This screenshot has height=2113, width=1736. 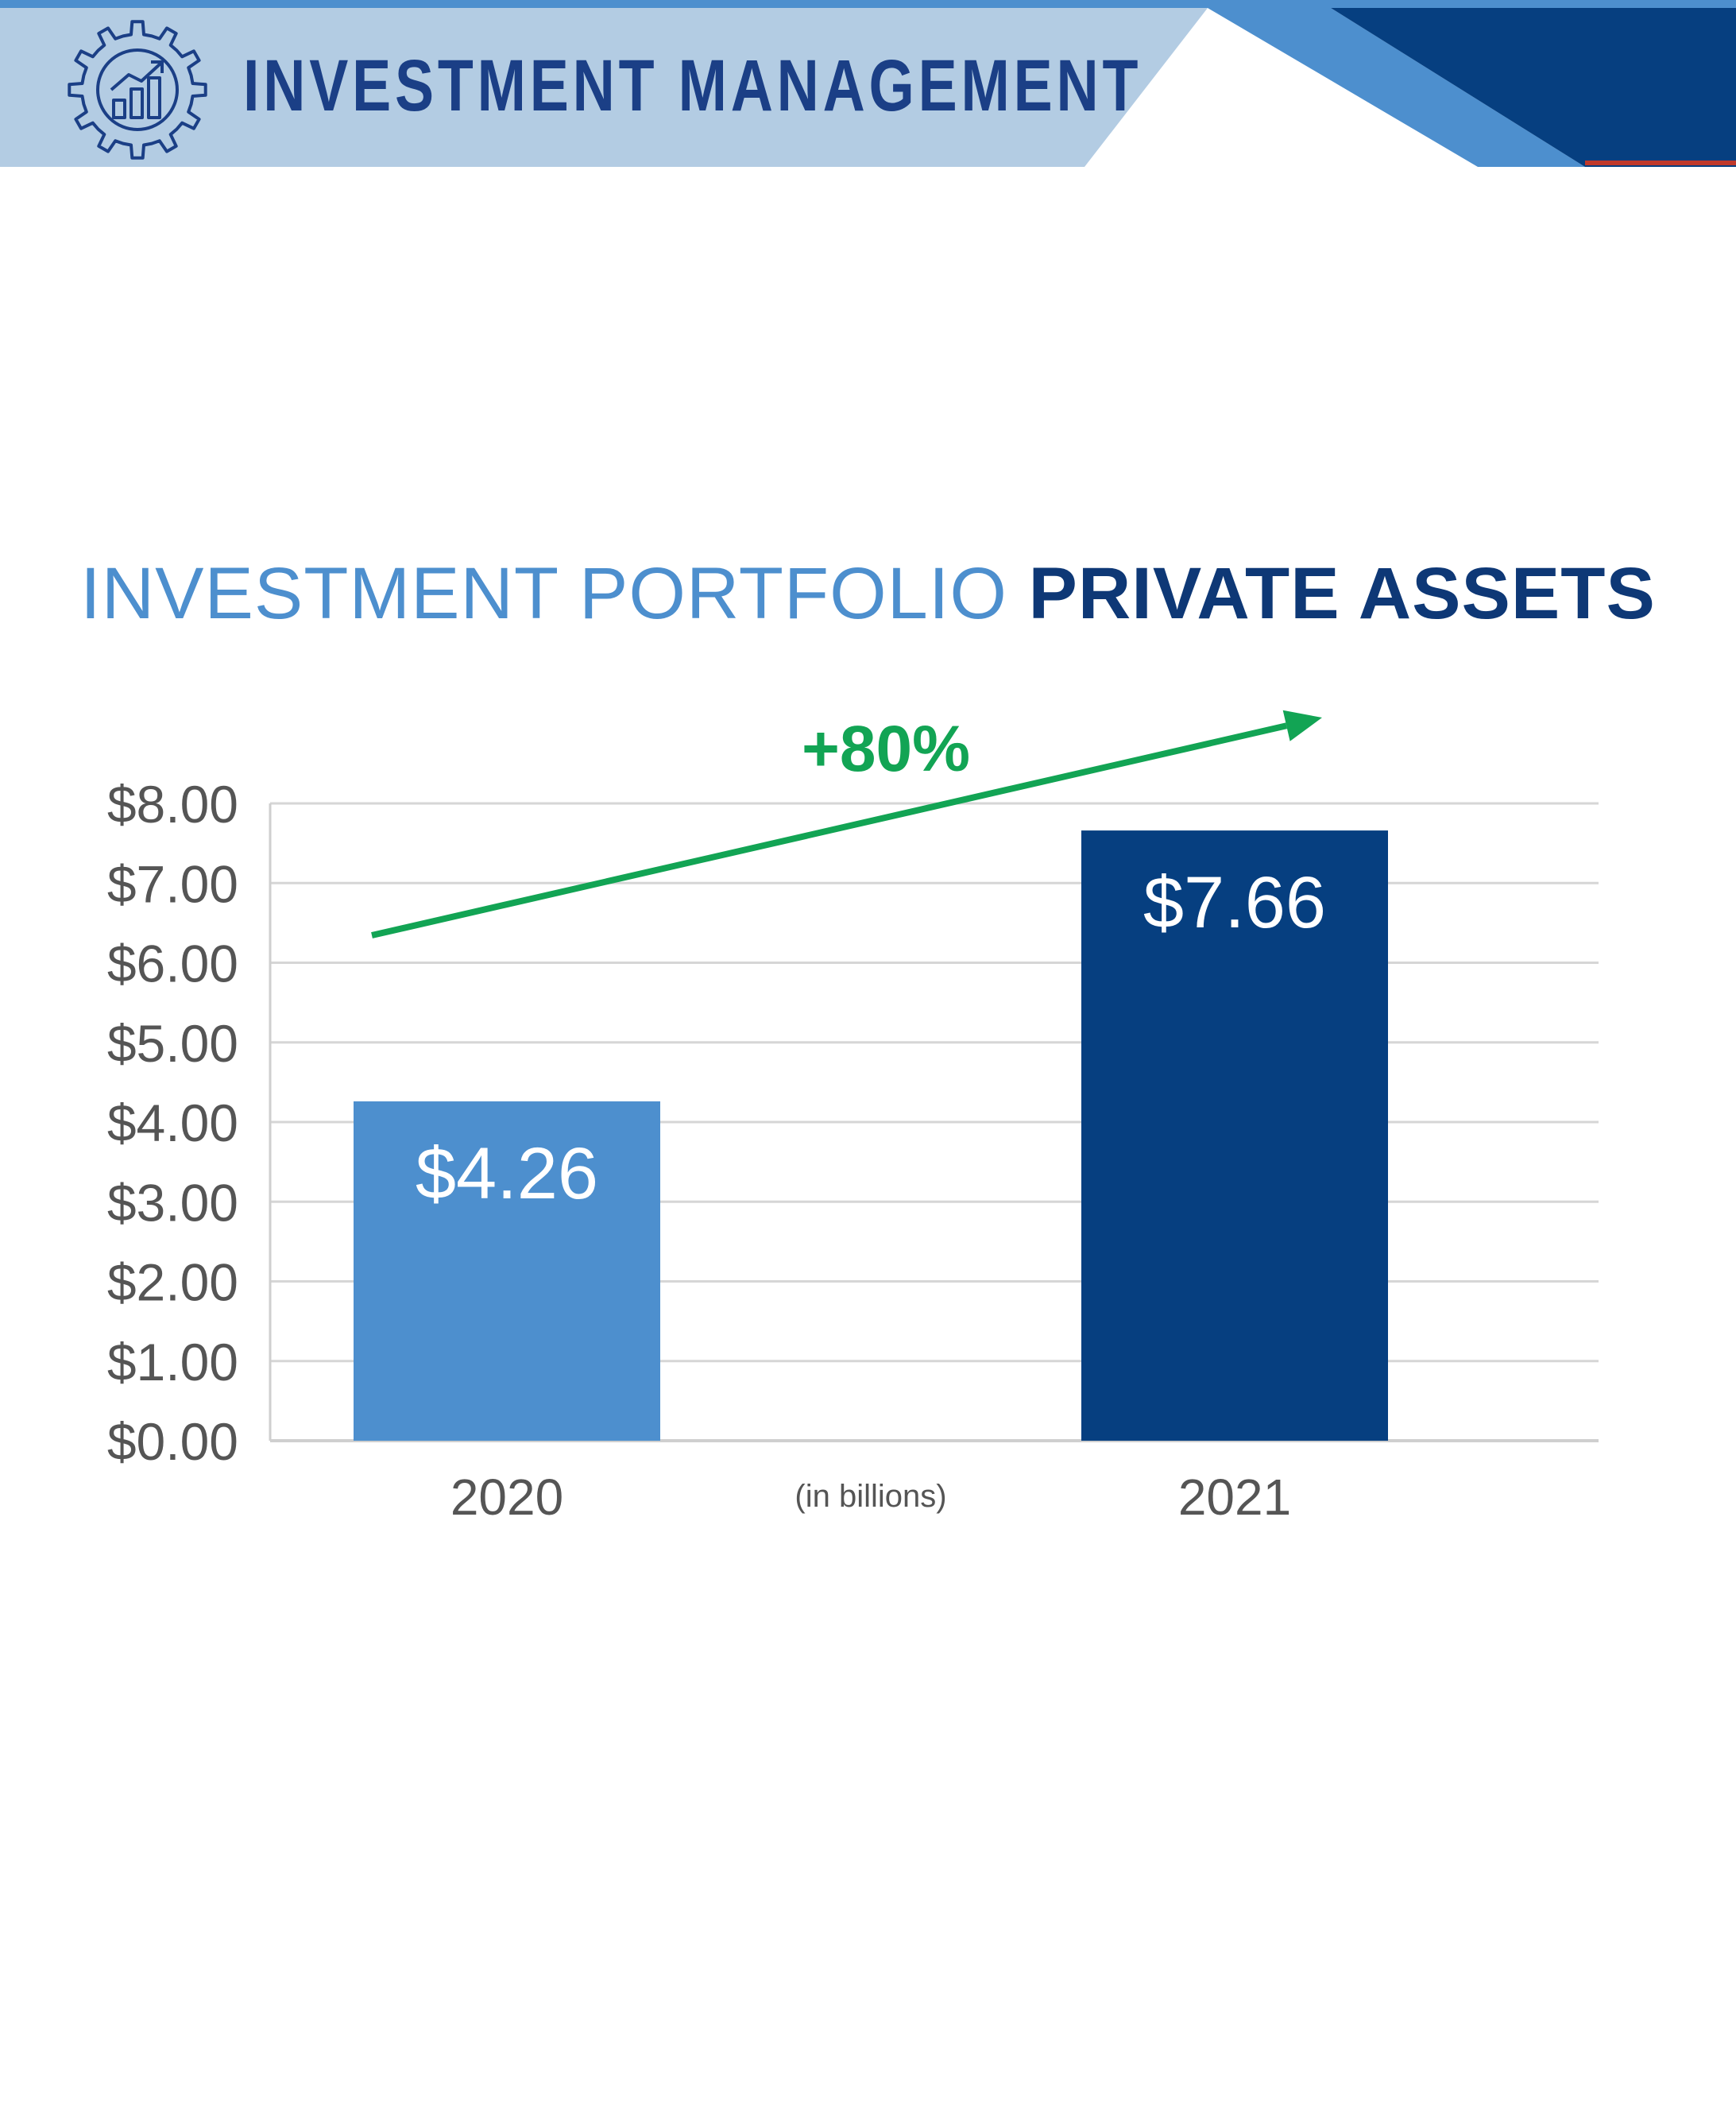 I want to click on bar-value-label: $7.66, so click(x=1234, y=902).